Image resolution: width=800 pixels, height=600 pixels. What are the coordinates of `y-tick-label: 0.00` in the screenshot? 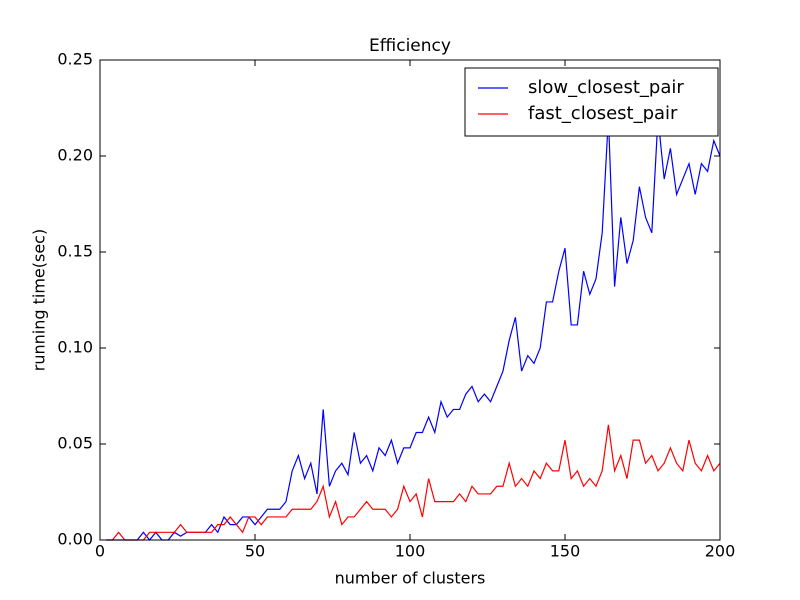 It's located at (75, 539).